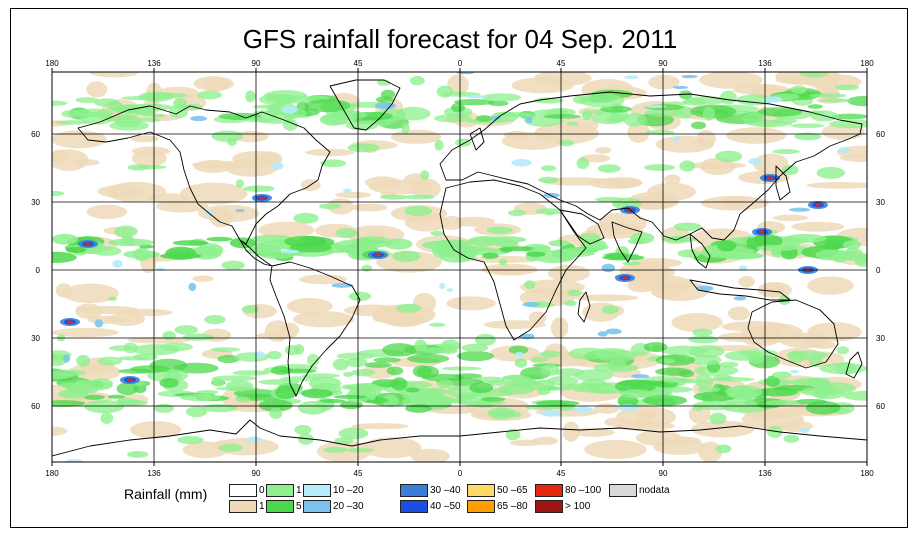 Image resolution: width=920 pixels, height=539 pixels. What do you see at coordinates (867, 63) in the screenshot?
I see `lon-tick-top: 180` at bounding box center [867, 63].